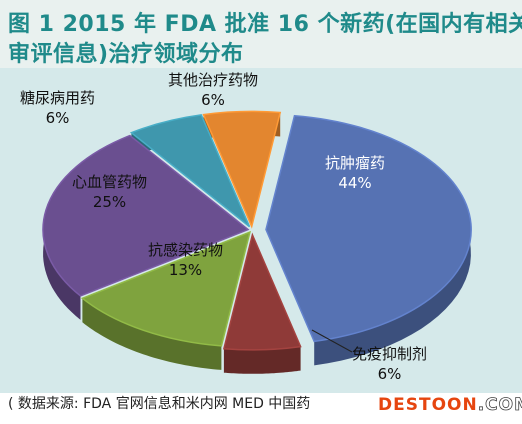  What do you see at coordinates (242, 169) in the screenshot?
I see `slice-other` at bounding box center [242, 169].